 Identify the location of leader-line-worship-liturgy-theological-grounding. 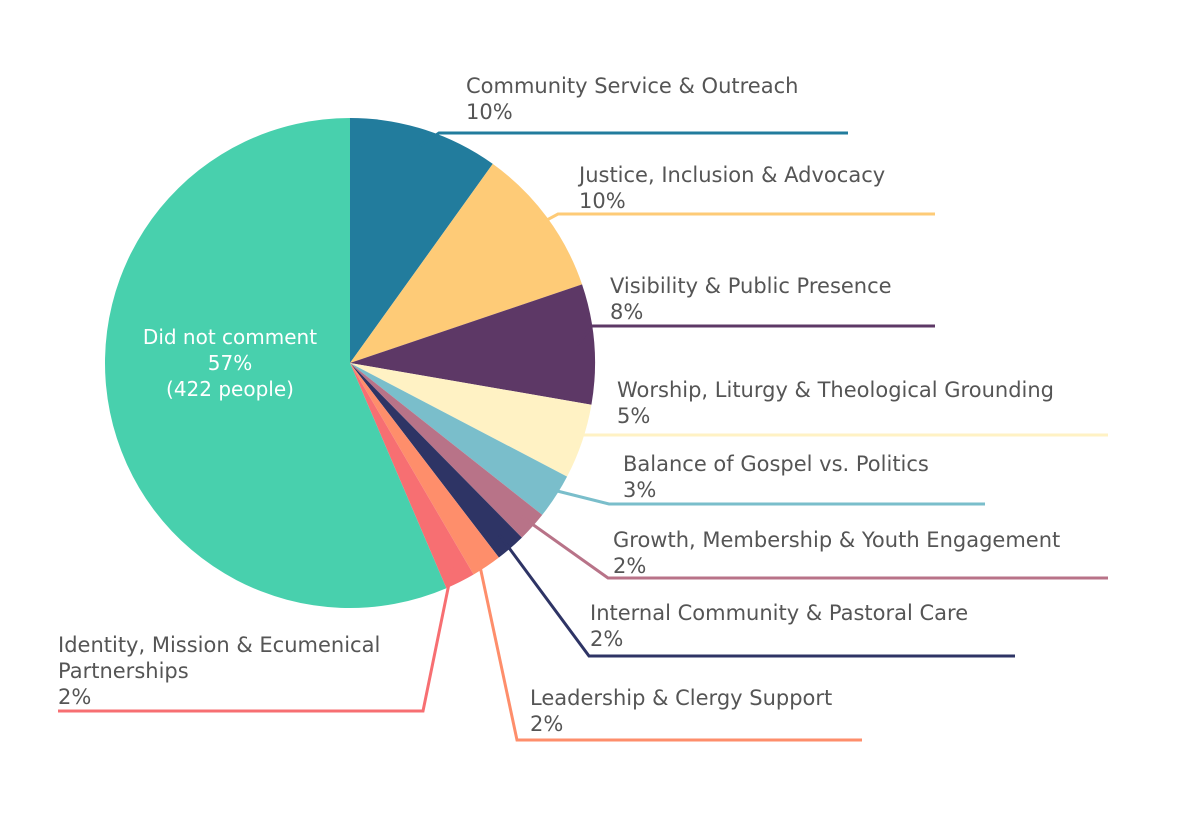
(836, 435).